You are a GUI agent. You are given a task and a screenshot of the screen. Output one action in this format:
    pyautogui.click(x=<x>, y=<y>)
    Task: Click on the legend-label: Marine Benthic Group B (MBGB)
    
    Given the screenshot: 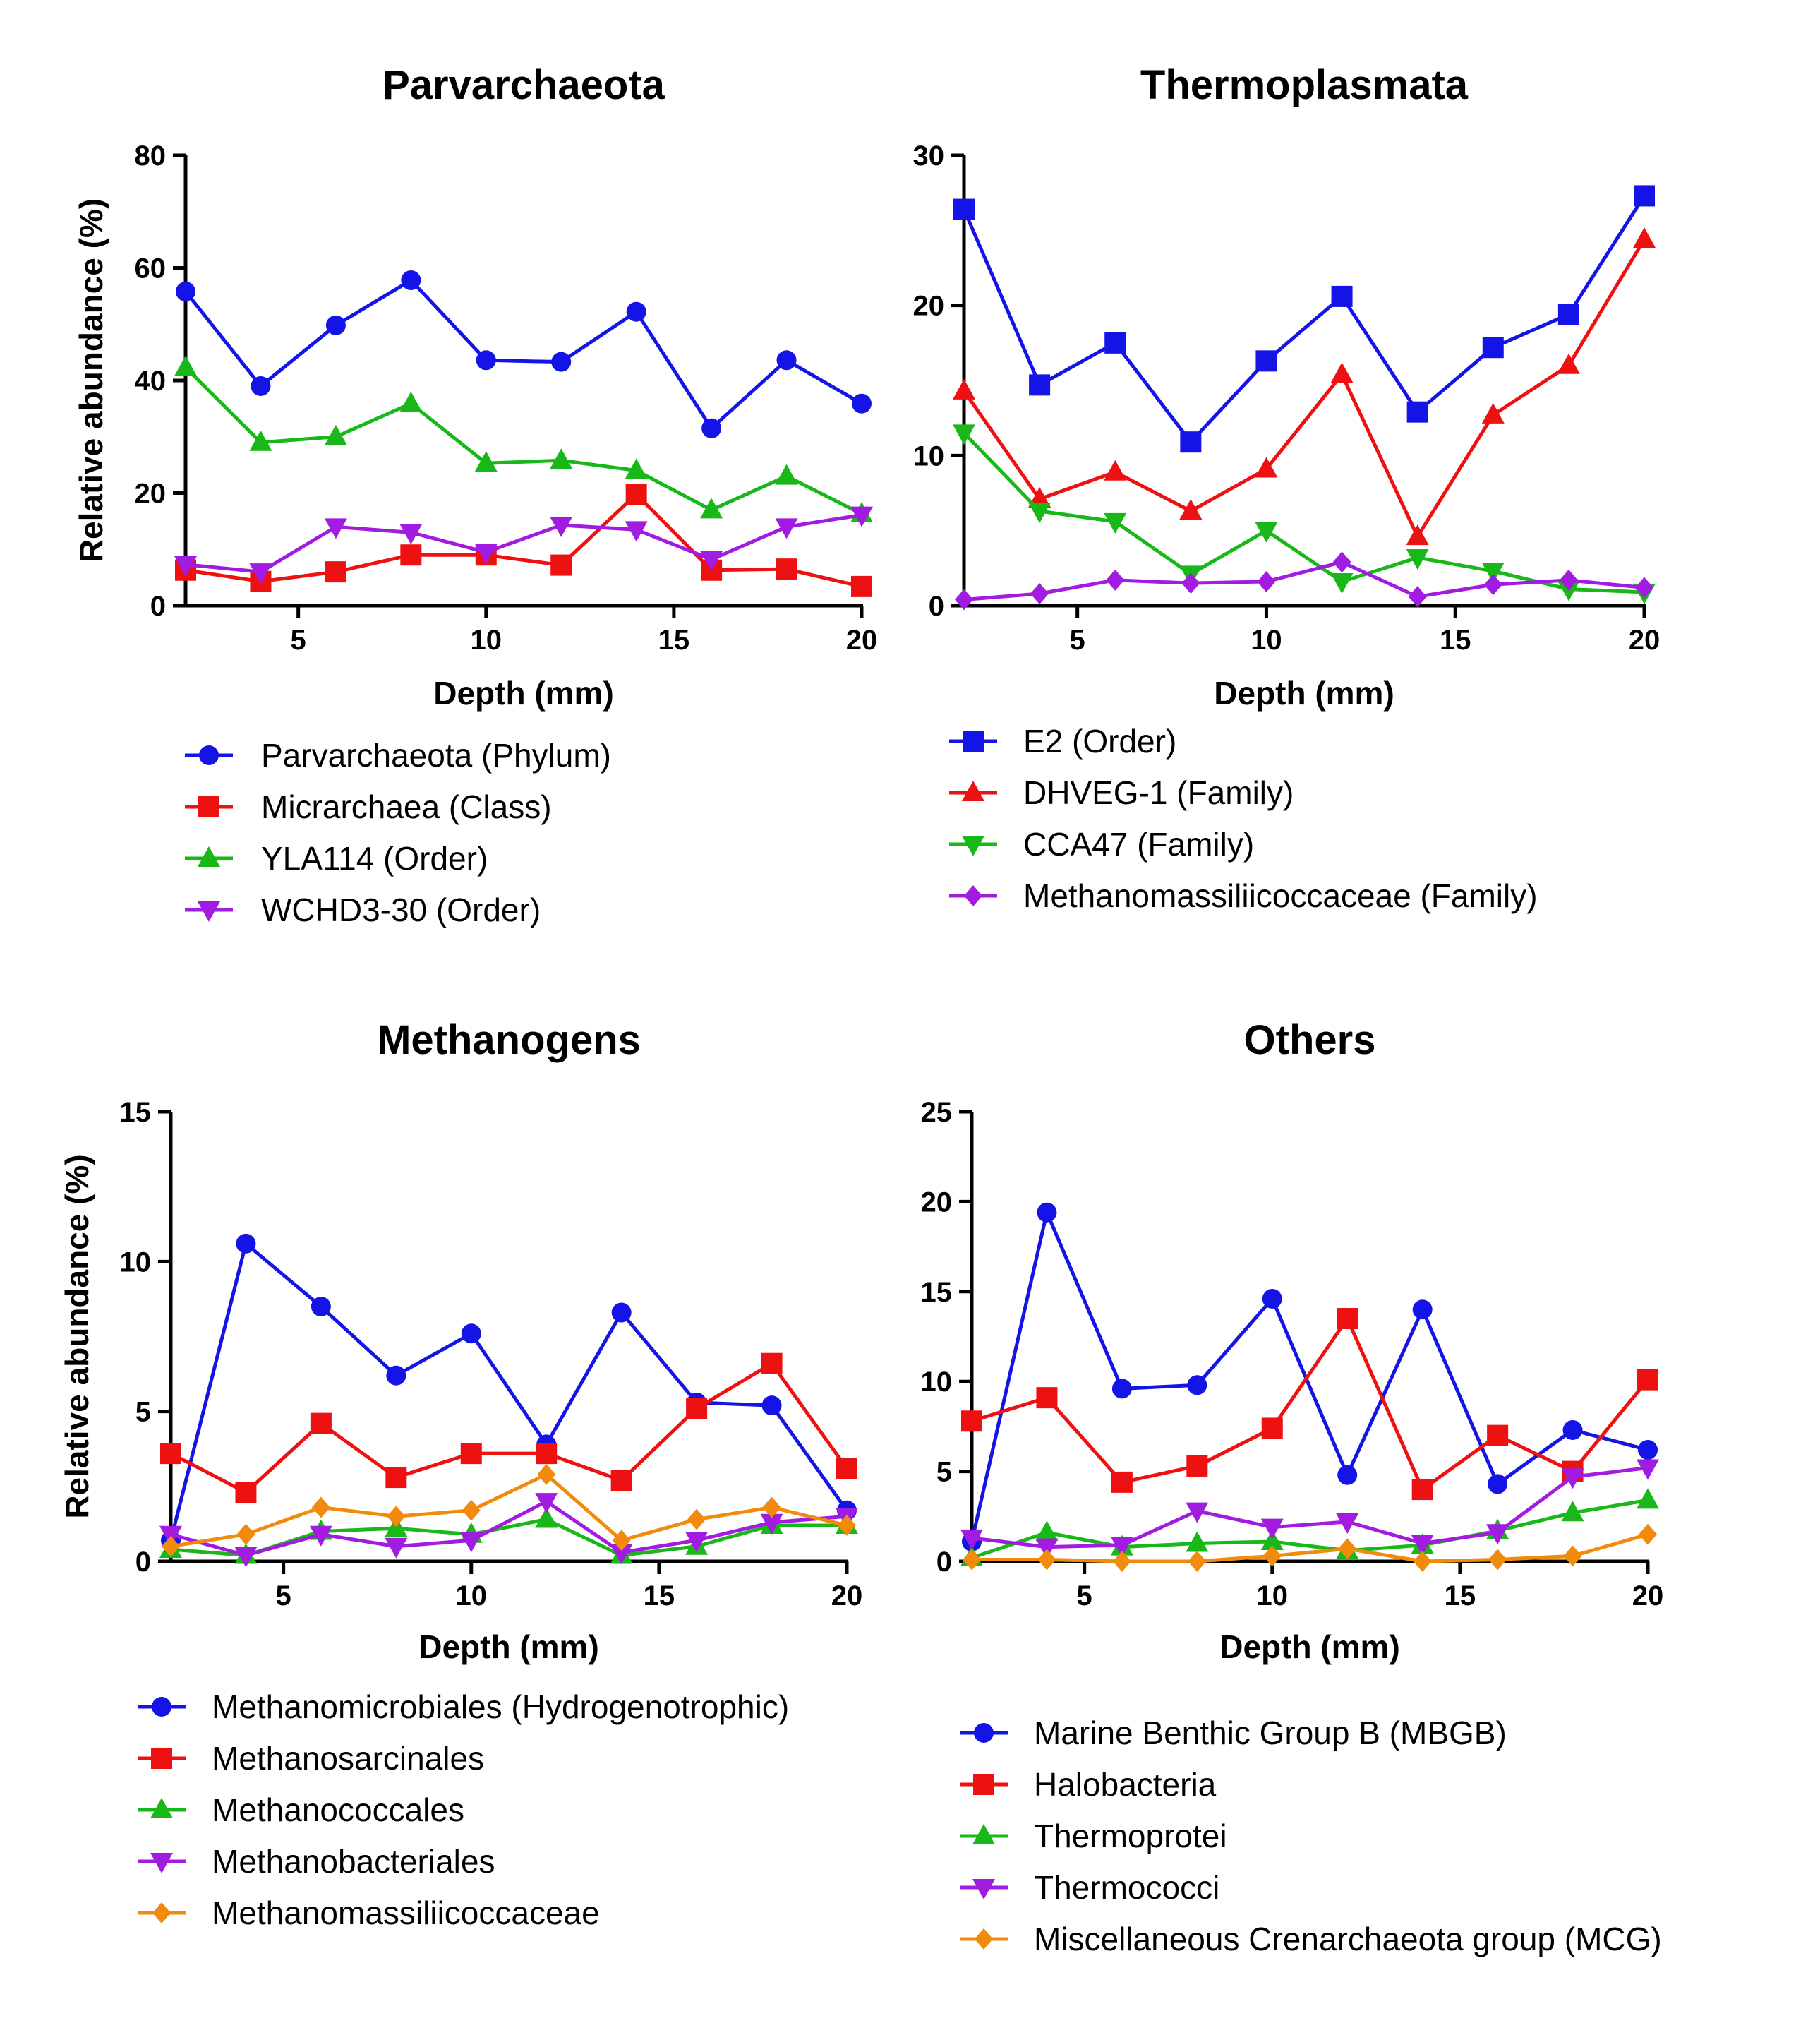 What is the action you would take?
    pyautogui.click(x=1270, y=1733)
    